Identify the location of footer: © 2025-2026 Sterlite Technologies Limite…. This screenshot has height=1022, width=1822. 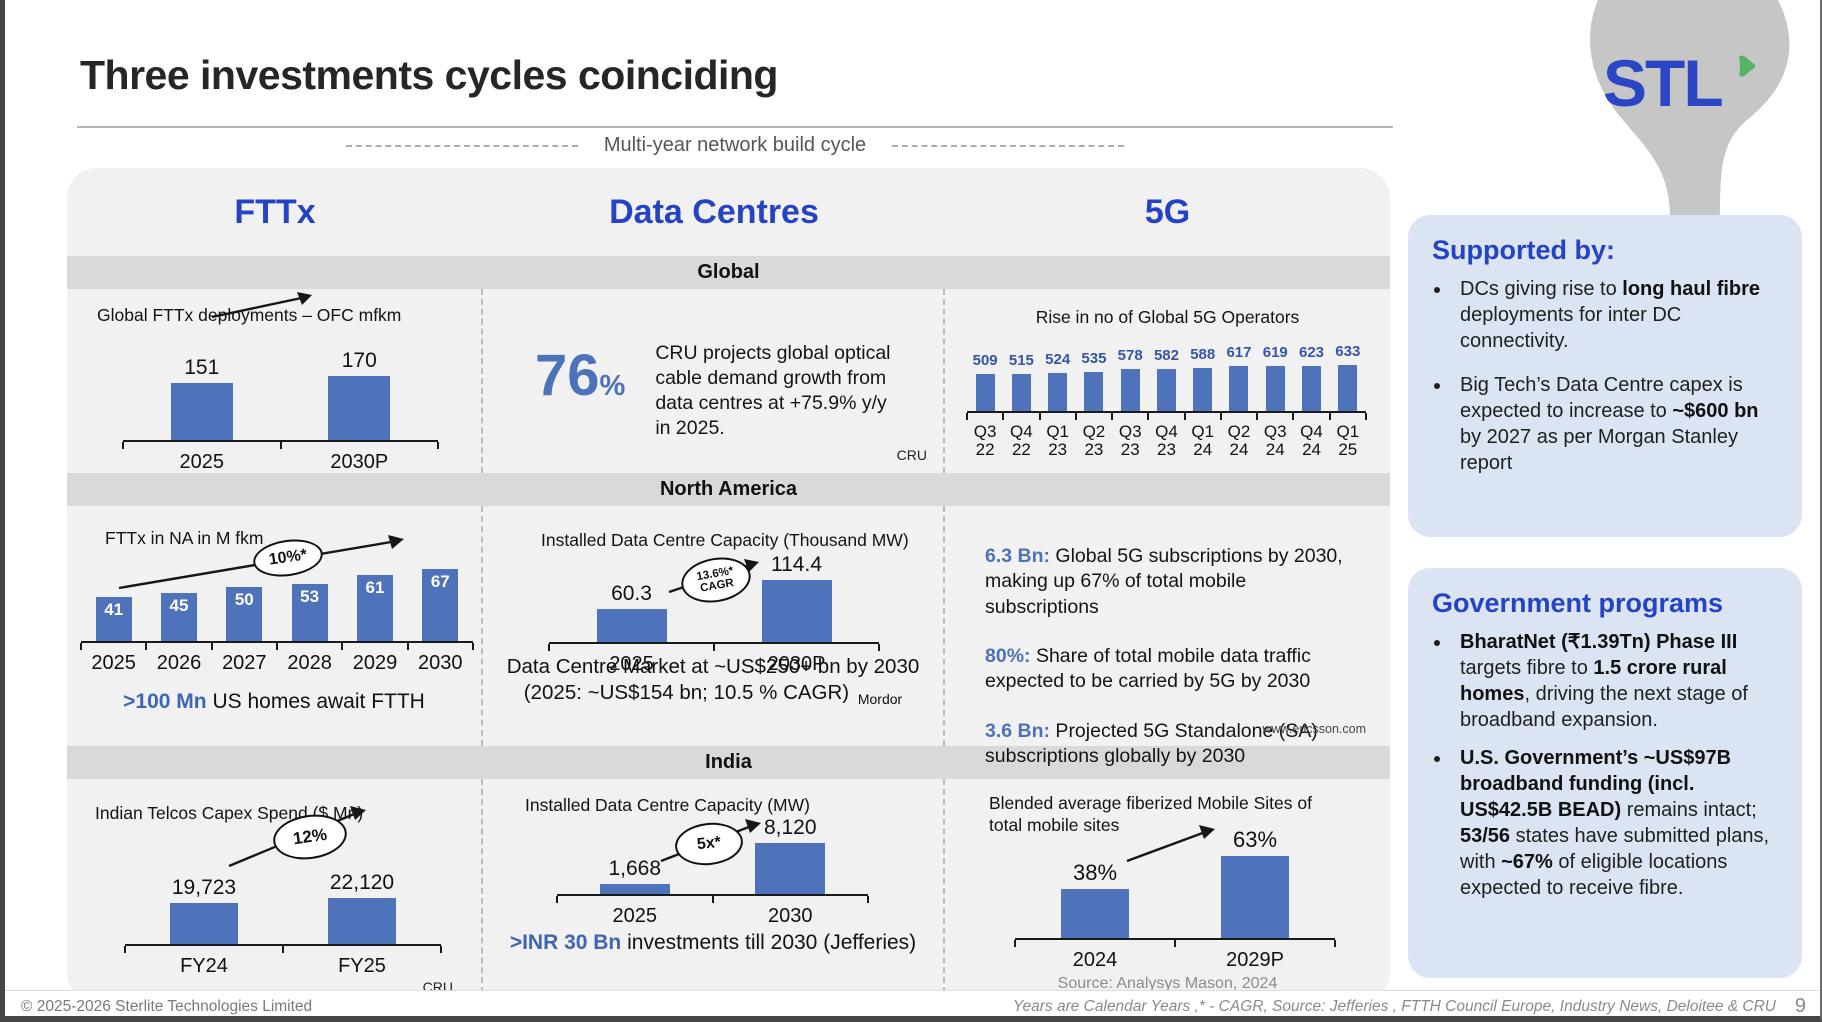
(912, 1003).